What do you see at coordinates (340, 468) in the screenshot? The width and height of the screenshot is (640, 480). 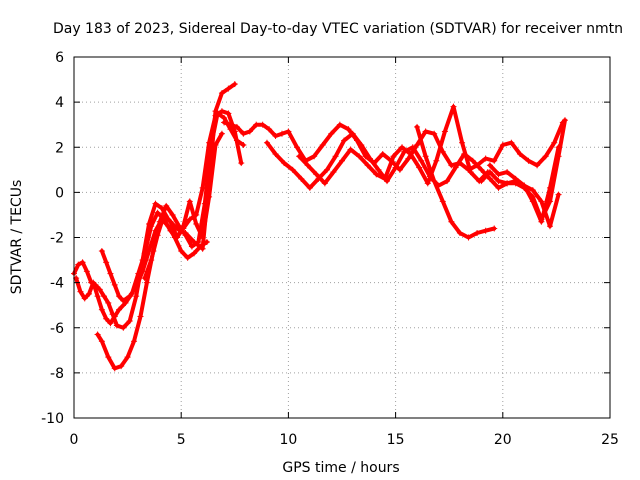 I see `x-axis-label: GPS time / hours` at bounding box center [340, 468].